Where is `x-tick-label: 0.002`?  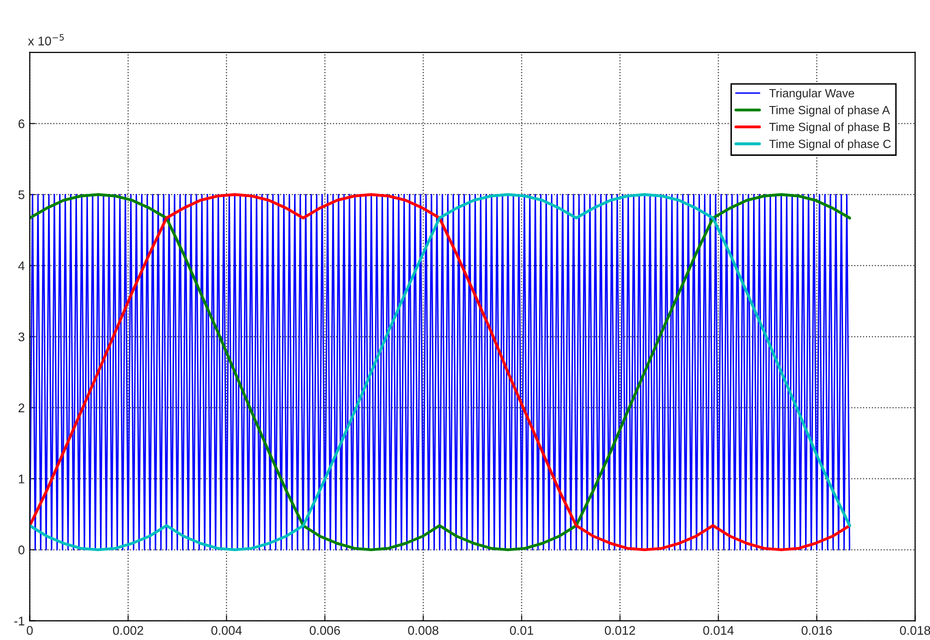 x-tick-label: 0.002 is located at coordinates (128, 630).